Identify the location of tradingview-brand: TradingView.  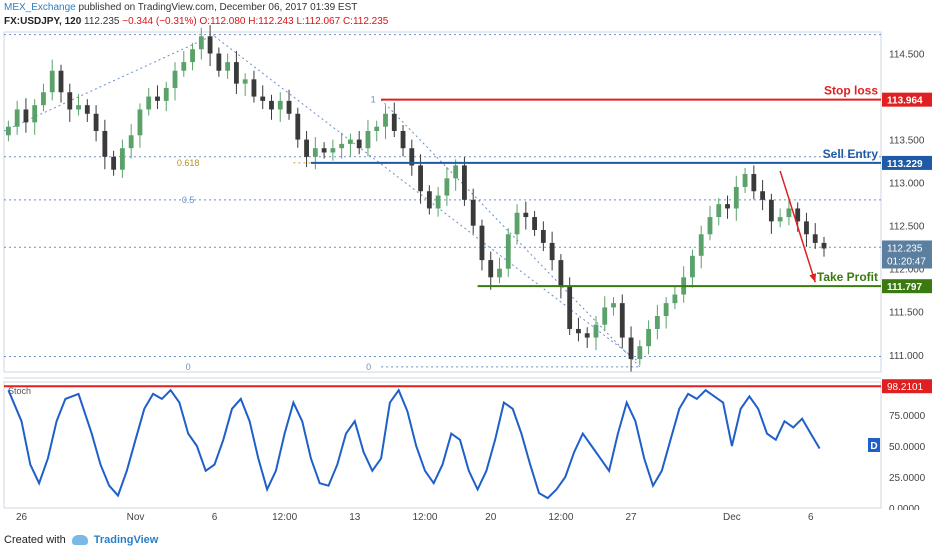
(126, 540).